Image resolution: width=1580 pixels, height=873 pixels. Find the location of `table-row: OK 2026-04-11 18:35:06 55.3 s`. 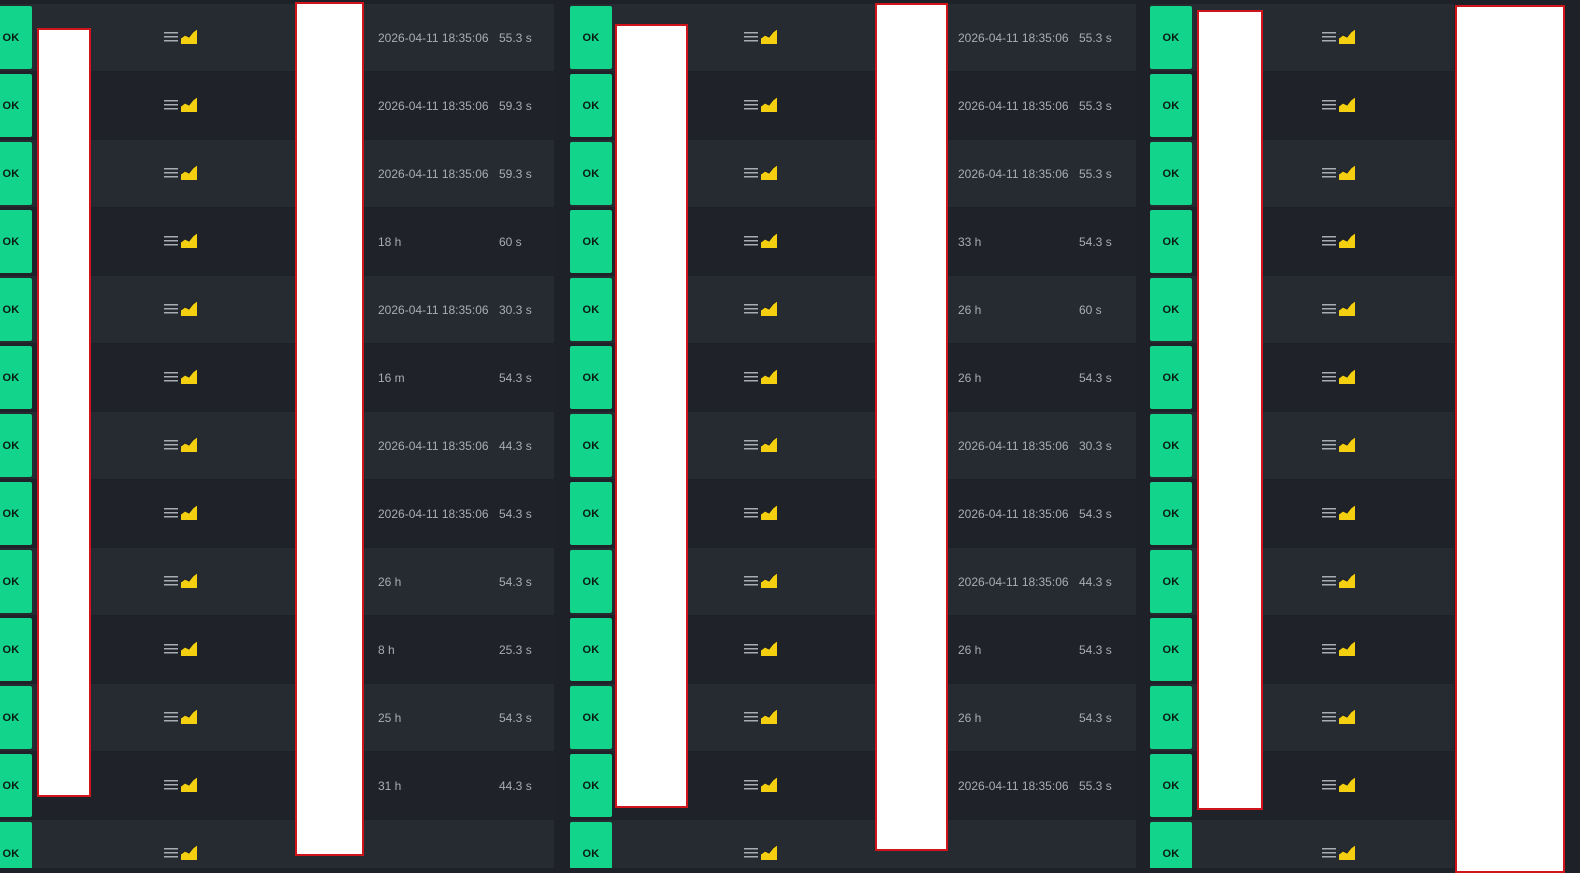

table-row: OK 2026-04-11 18:35:06 55.3 s is located at coordinates (277, 37).